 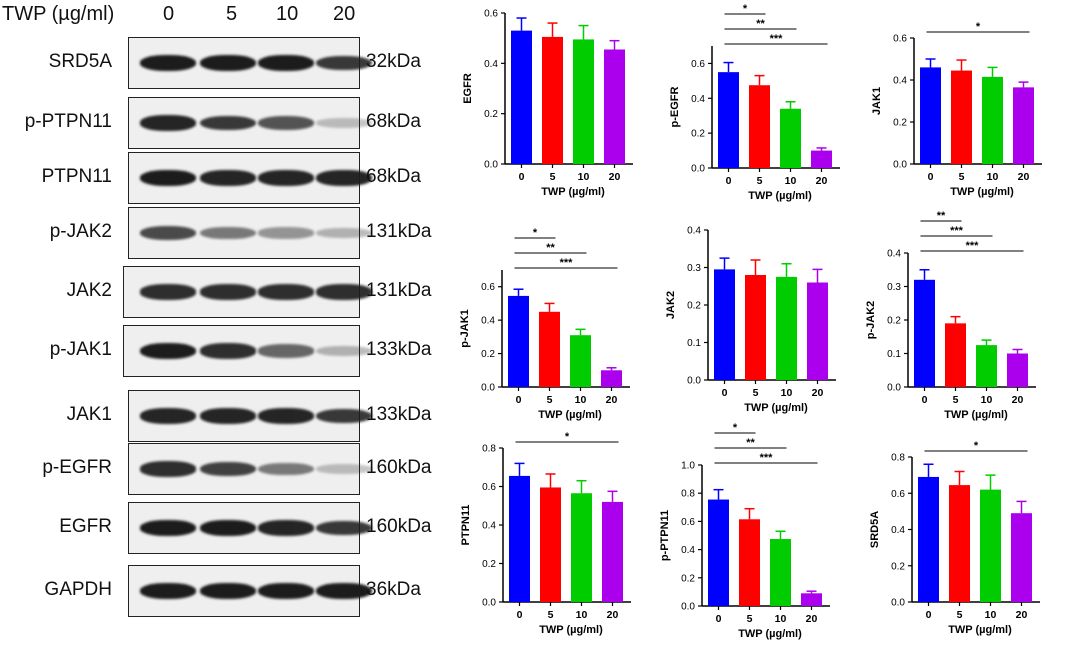 I want to click on y-tick-label: 0.3, so click(x=694, y=268).